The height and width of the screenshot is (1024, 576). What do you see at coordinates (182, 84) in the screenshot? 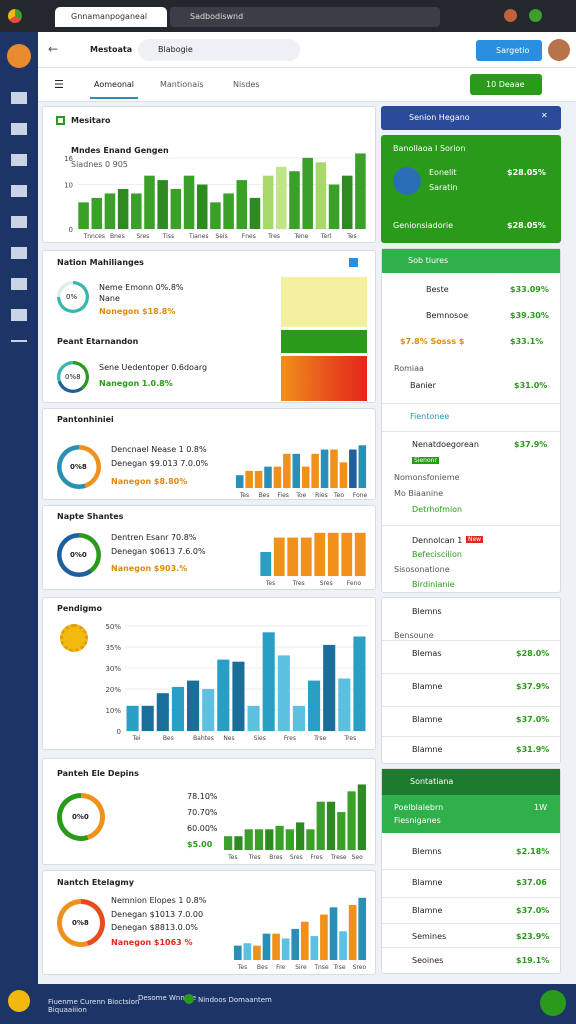
I see `nav-tab: Mantionais` at bounding box center [182, 84].